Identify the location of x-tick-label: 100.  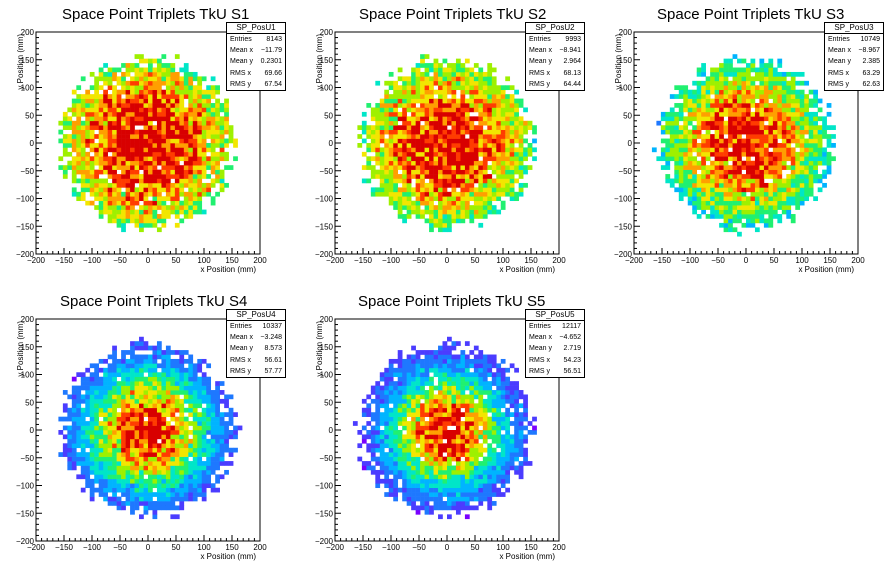
(802, 260).